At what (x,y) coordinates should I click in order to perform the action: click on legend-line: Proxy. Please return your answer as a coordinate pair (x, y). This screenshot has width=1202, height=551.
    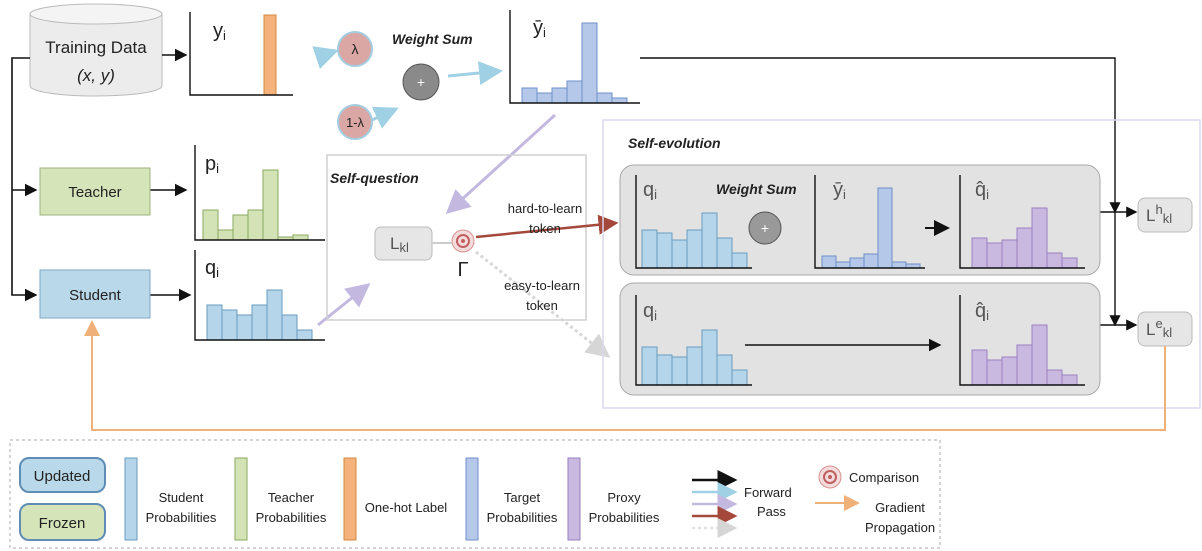
    Looking at the image, I should click on (624, 497).